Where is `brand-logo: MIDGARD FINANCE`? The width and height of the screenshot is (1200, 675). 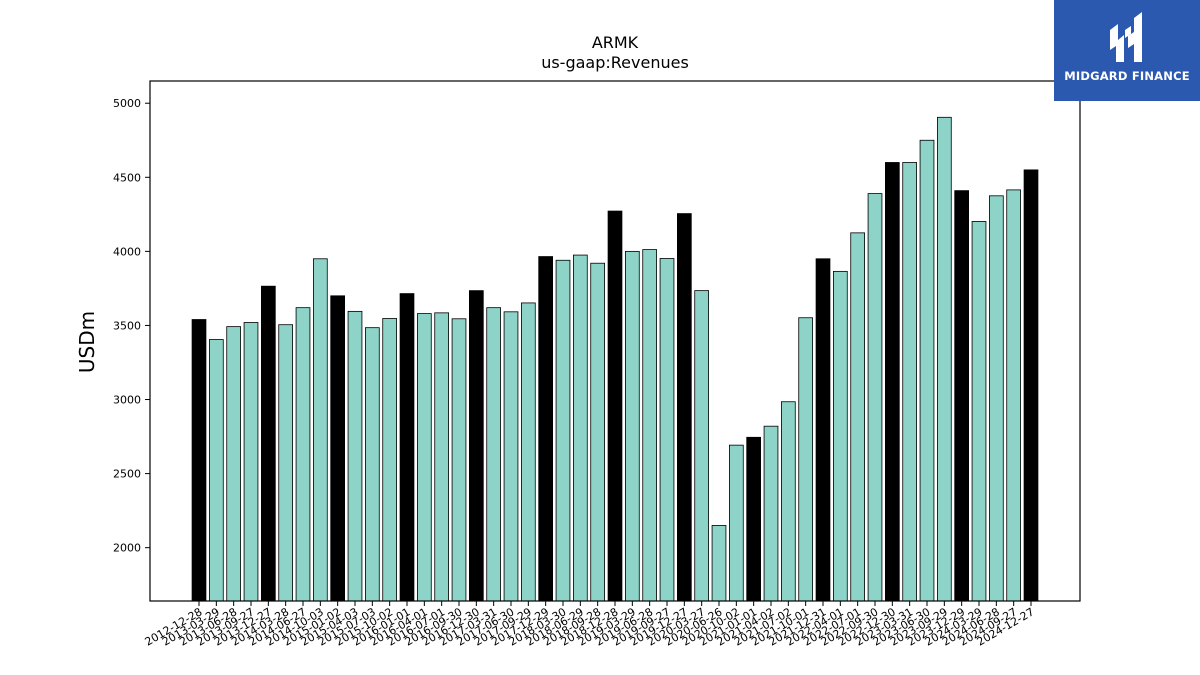
brand-logo: MIDGARD FINANCE is located at coordinates (1127, 50).